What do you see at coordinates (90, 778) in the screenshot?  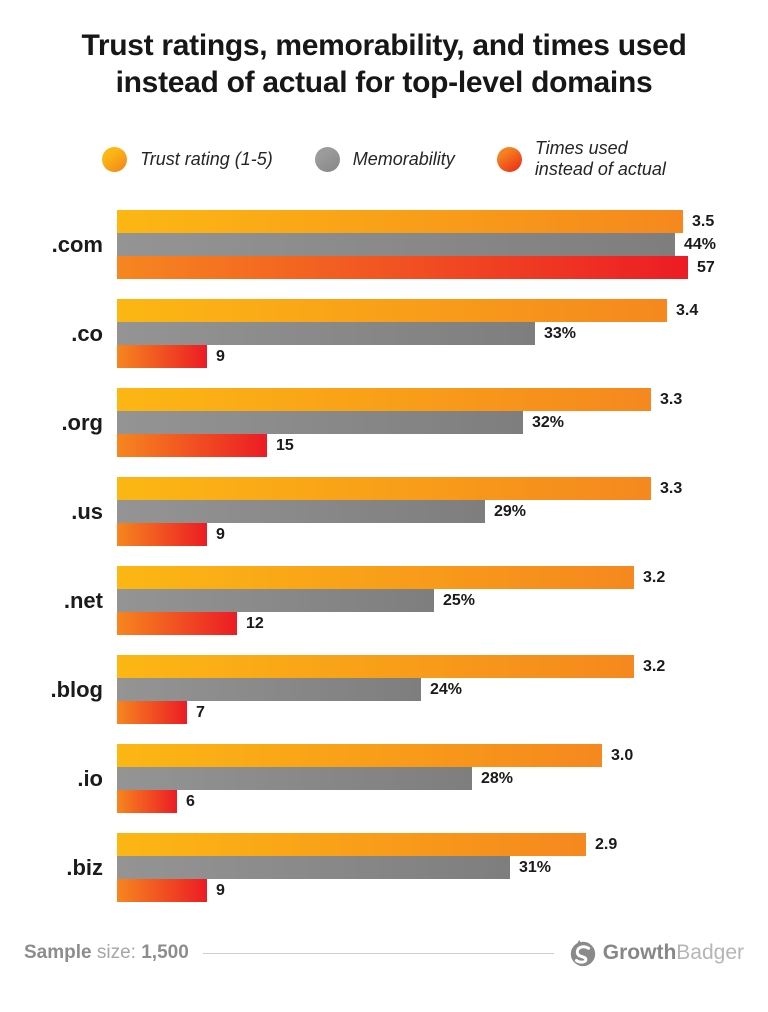 I see `category-label: .io` at bounding box center [90, 778].